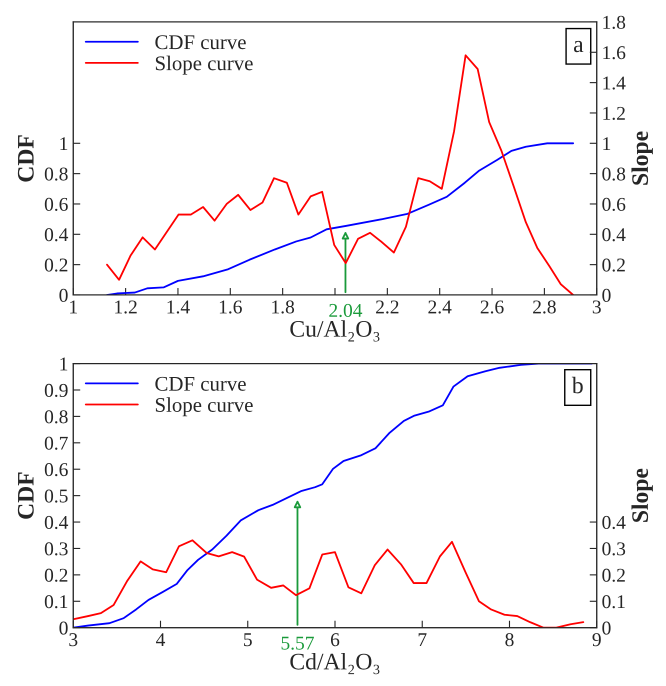 This screenshot has height=686, width=666. Describe the element at coordinates (614, 204) in the screenshot. I see `y2-tick-label: 0.6` at that location.